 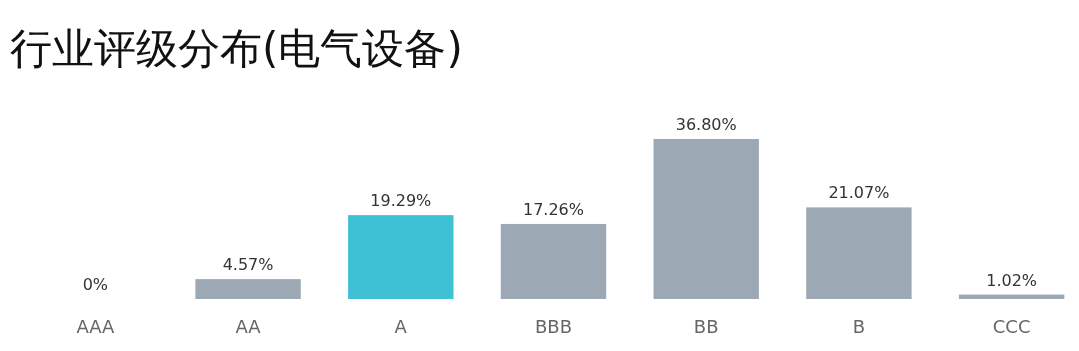 What do you see at coordinates (236, 48) in the screenshot?
I see `chart-title: 行业评级分布(电气设备)` at bounding box center [236, 48].